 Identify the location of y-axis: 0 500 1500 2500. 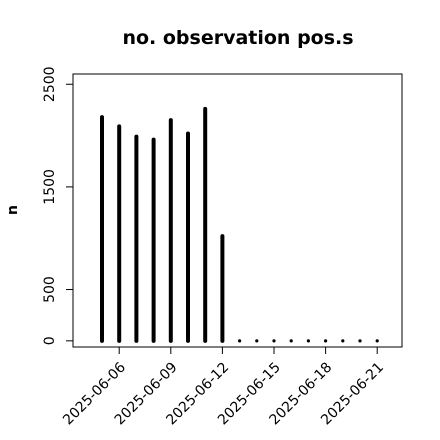
(58, 205).